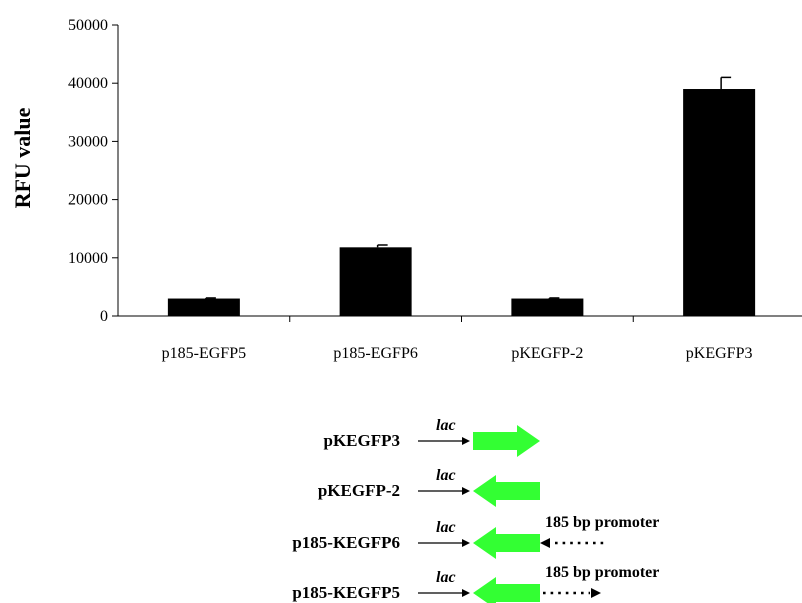  Describe the element at coordinates (22, 157) in the screenshot. I see `y-axis-label: RFU value` at that location.